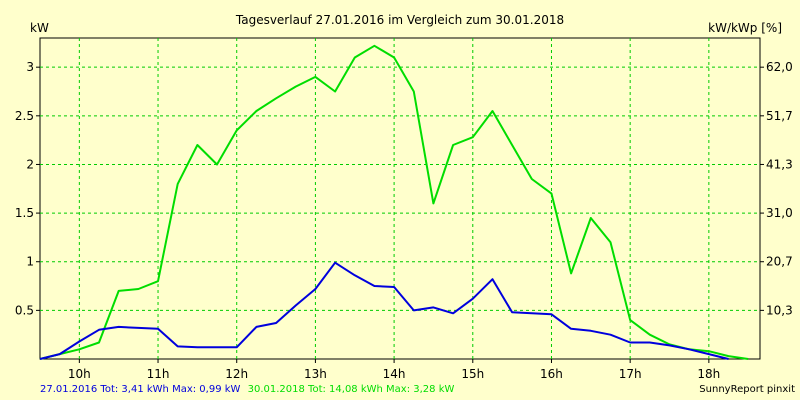  What do you see at coordinates (551, 374) in the screenshot?
I see `x-tick-label: 16h` at bounding box center [551, 374].